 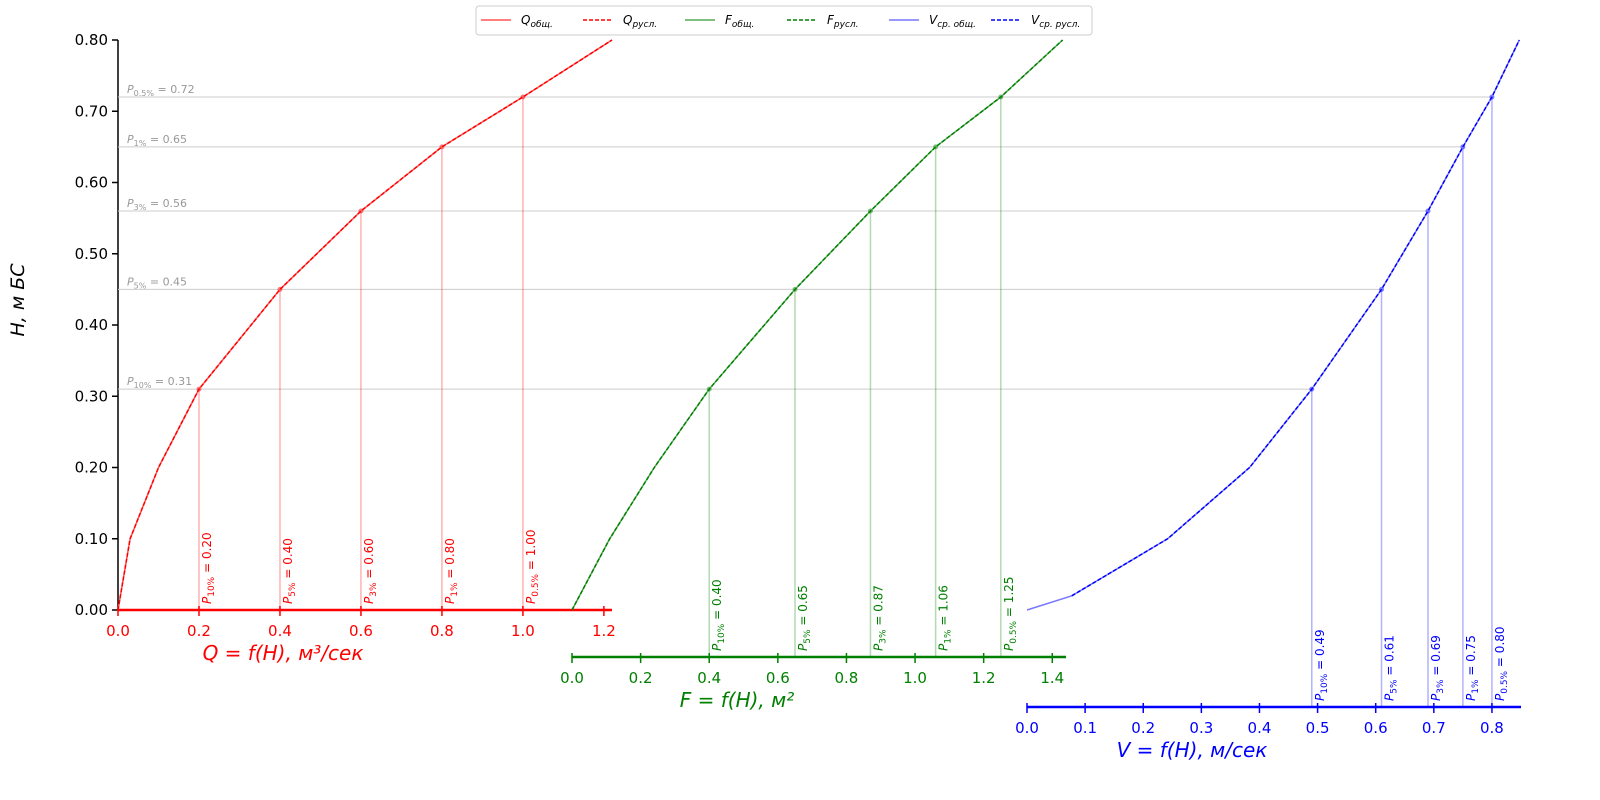 I want to click on x-axis-label: Q = f(H), м³/сек, so click(x=283, y=653).